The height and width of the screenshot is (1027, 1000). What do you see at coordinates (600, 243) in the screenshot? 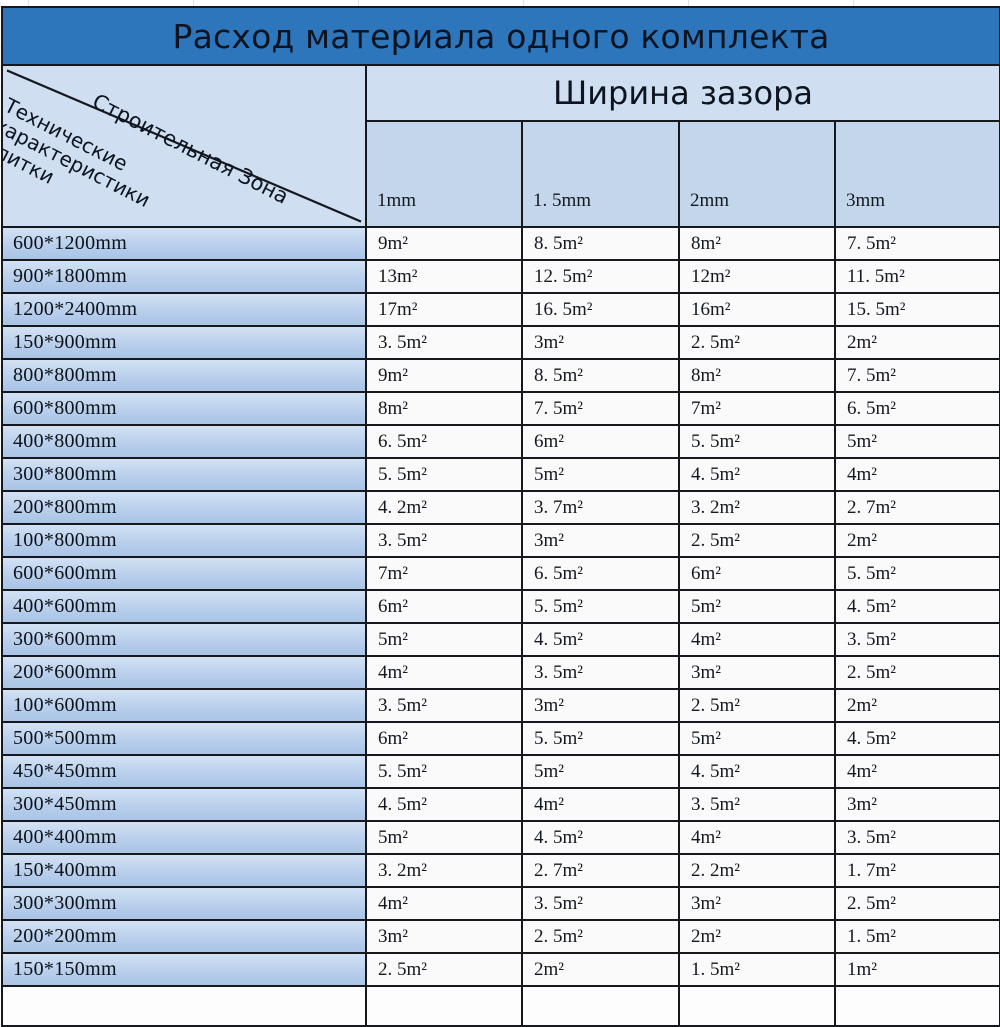
I see `cell-consumption: 8. 5m²` at bounding box center [600, 243].